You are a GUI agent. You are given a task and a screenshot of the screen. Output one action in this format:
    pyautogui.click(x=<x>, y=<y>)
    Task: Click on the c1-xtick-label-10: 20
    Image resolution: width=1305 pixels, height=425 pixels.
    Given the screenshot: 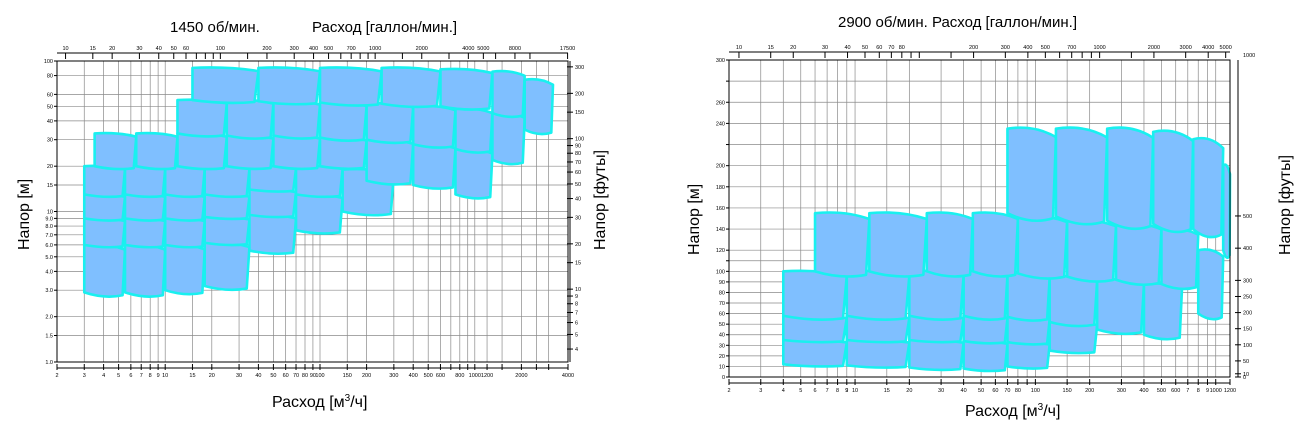 What is the action you would take?
    pyautogui.click(x=909, y=391)
    